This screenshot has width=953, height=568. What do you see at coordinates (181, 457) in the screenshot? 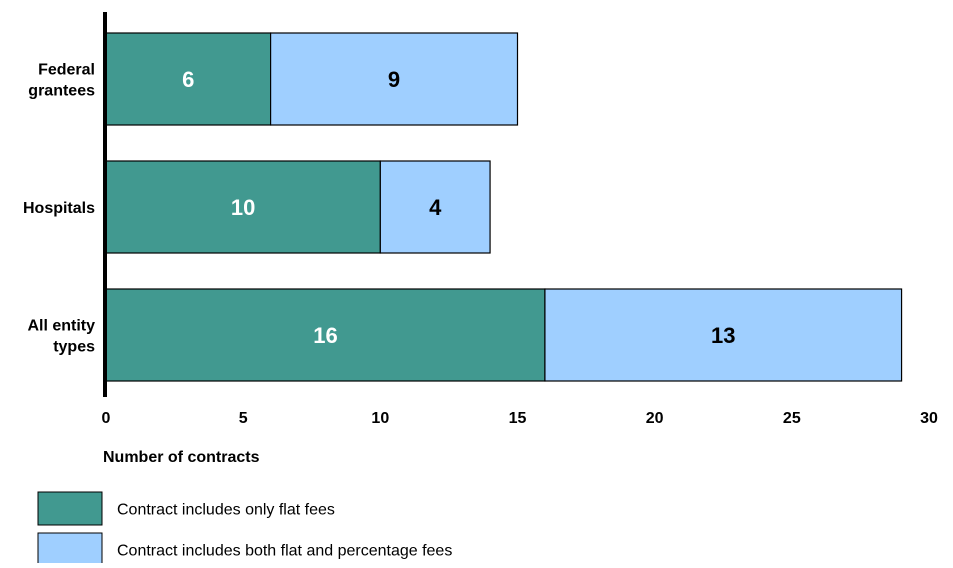
I see `x-axis-label: Number of contracts` at bounding box center [181, 457].